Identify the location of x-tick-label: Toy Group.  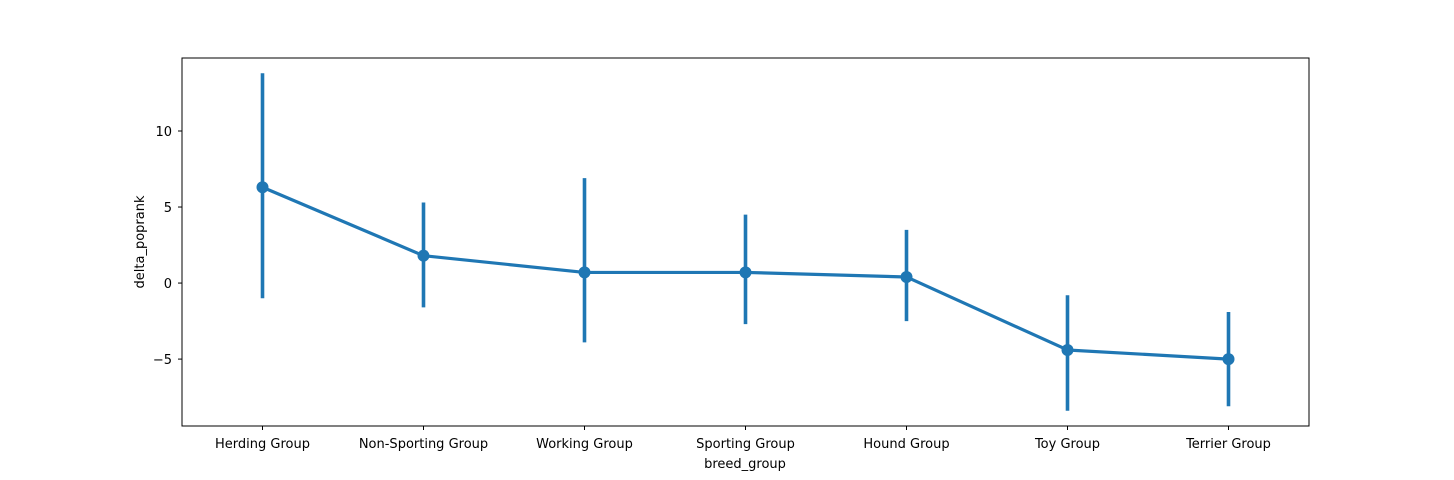
(1067, 444).